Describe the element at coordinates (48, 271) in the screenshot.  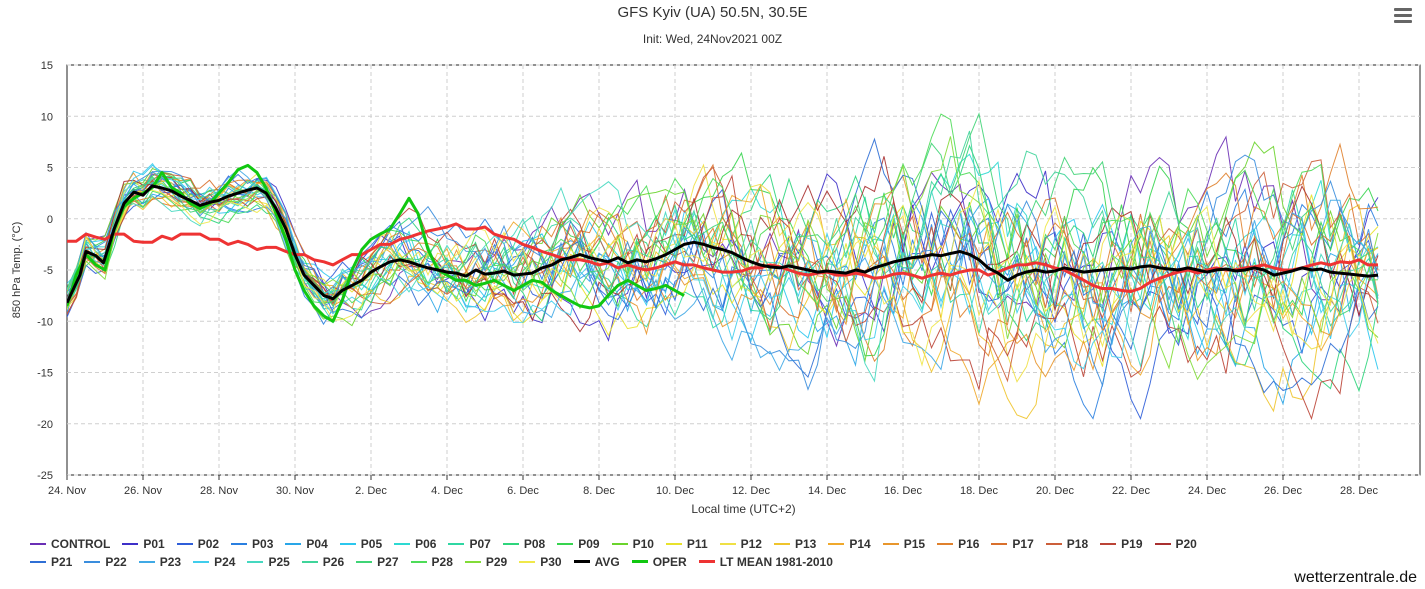
I see `y-tick-label: -5` at that location.